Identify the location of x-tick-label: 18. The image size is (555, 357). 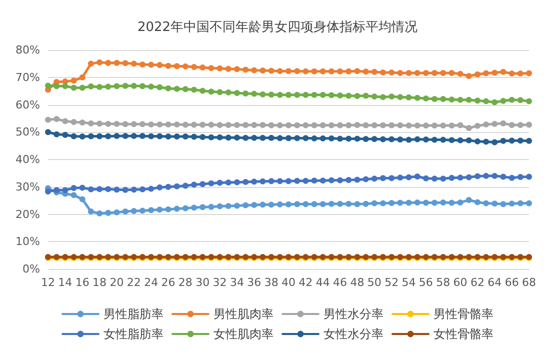
(99, 282).